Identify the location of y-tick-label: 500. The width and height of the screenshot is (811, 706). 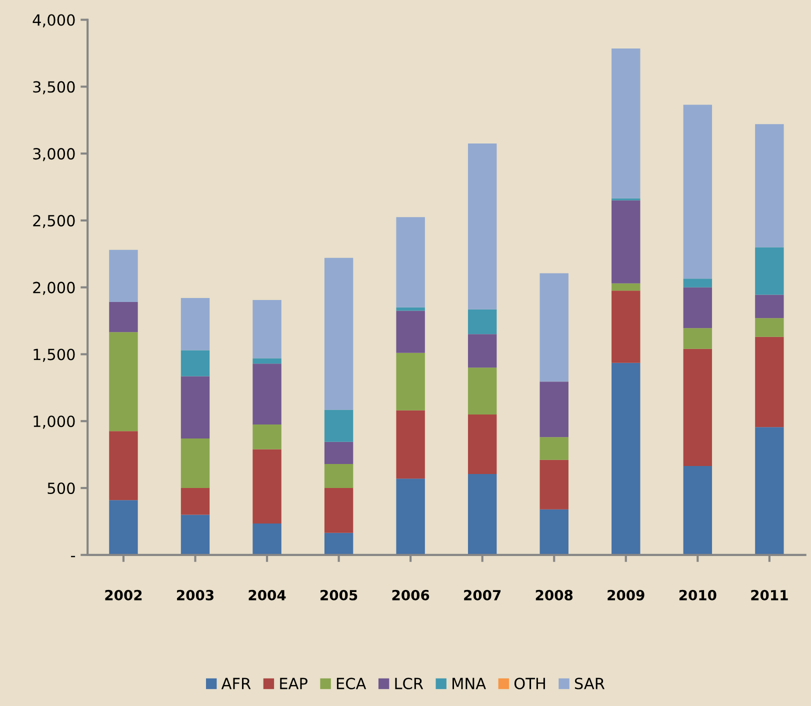
(61, 488).